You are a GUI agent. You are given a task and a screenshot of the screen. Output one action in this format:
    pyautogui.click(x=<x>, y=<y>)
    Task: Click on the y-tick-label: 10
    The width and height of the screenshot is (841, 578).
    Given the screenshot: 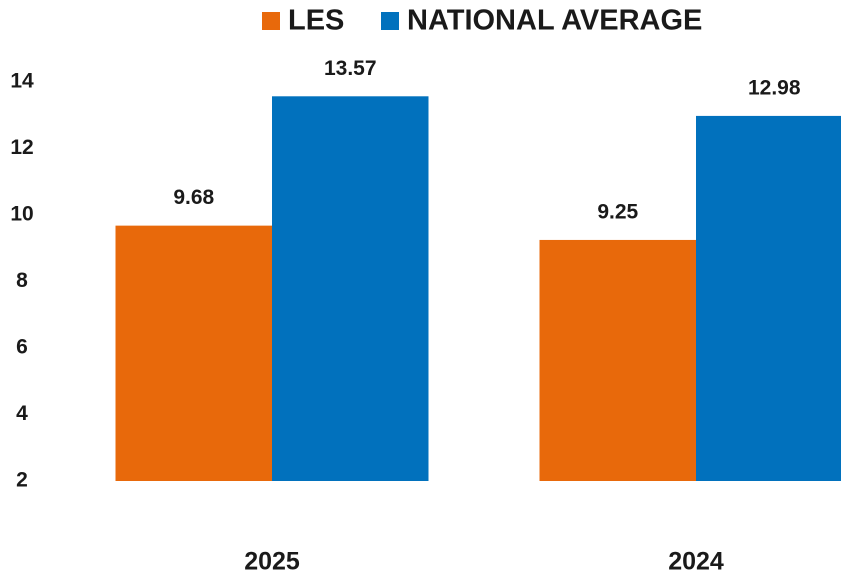 What is the action you would take?
    pyautogui.click(x=21, y=214)
    